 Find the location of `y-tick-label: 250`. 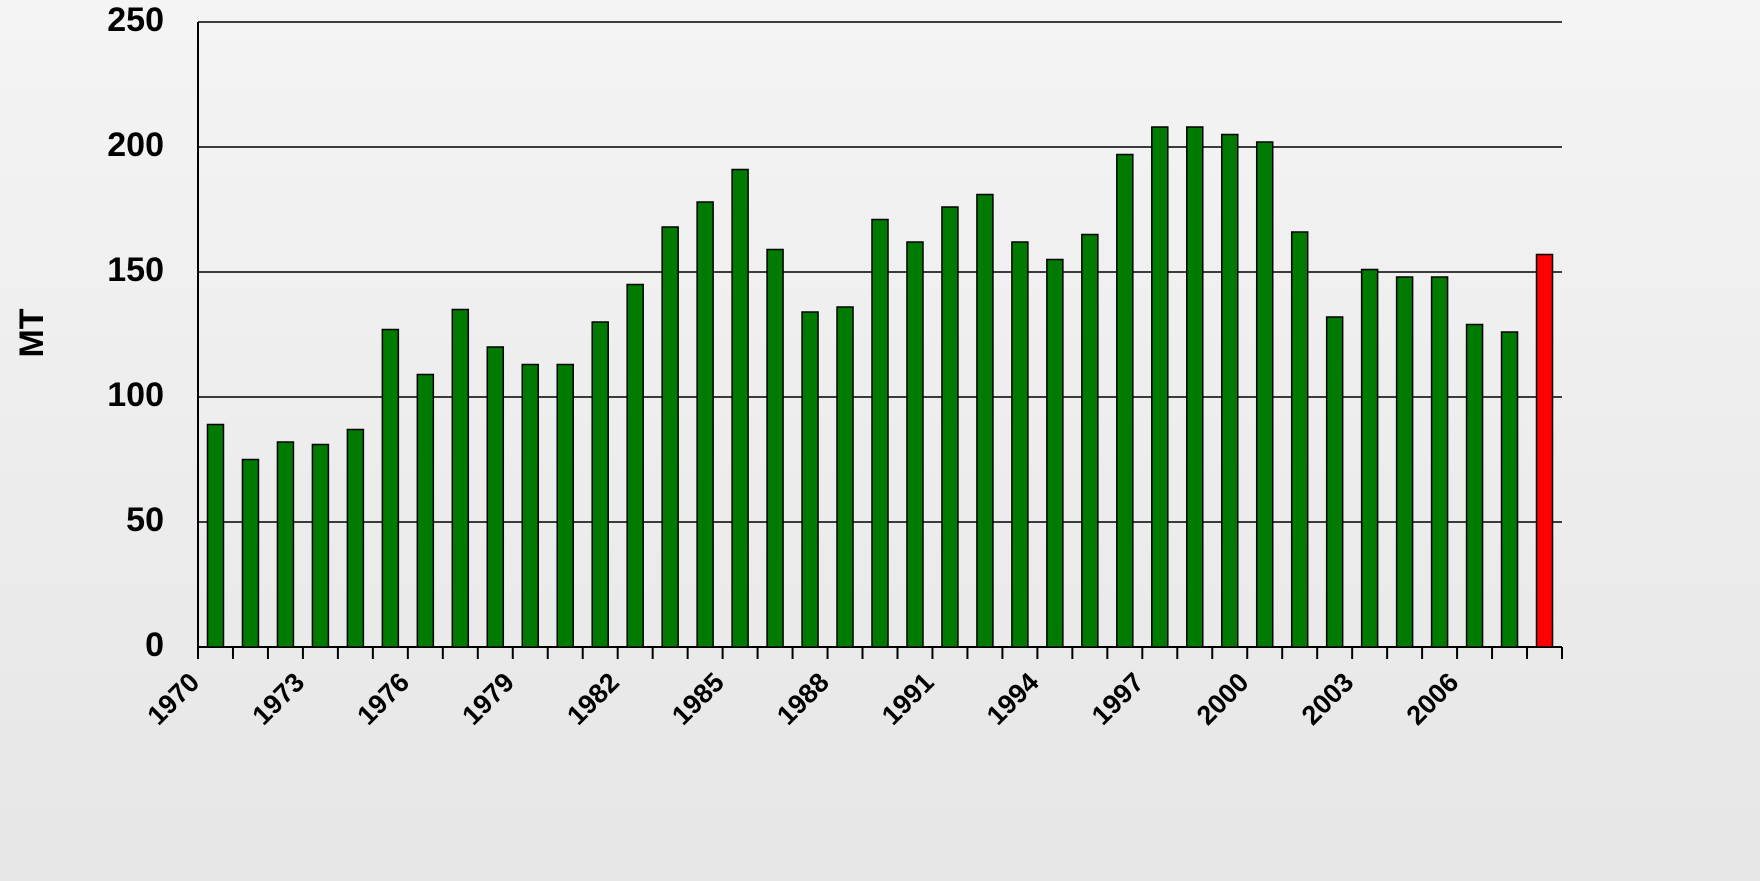

y-tick-label: 250 is located at coordinates (135, 20).